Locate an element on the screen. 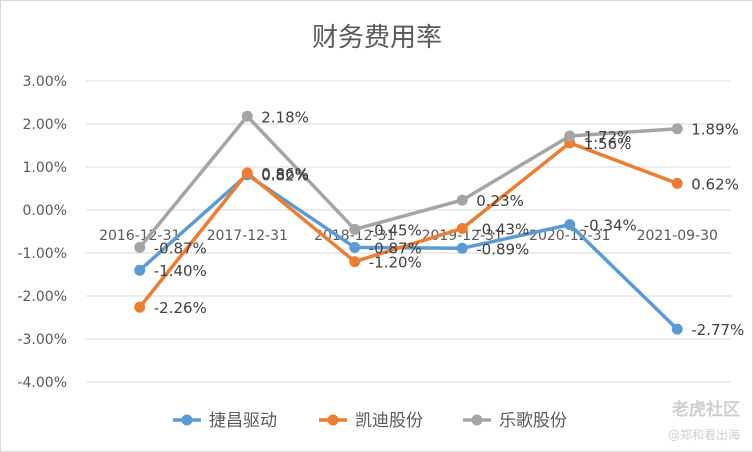 Image resolution: width=753 pixels, height=452 pixels. y-tick-label: 3.00% is located at coordinates (45, 82).